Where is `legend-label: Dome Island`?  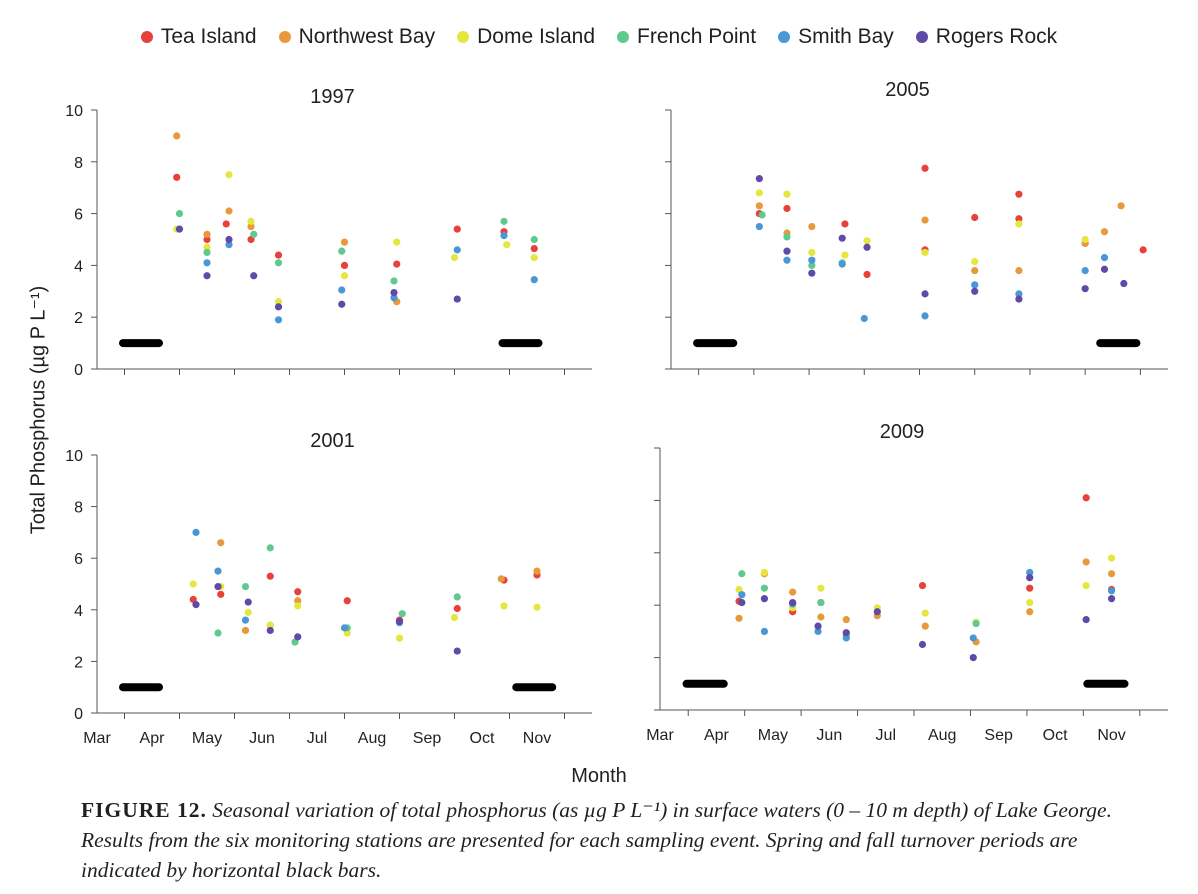 legend-label: Dome Island is located at coordinates (536, 36).